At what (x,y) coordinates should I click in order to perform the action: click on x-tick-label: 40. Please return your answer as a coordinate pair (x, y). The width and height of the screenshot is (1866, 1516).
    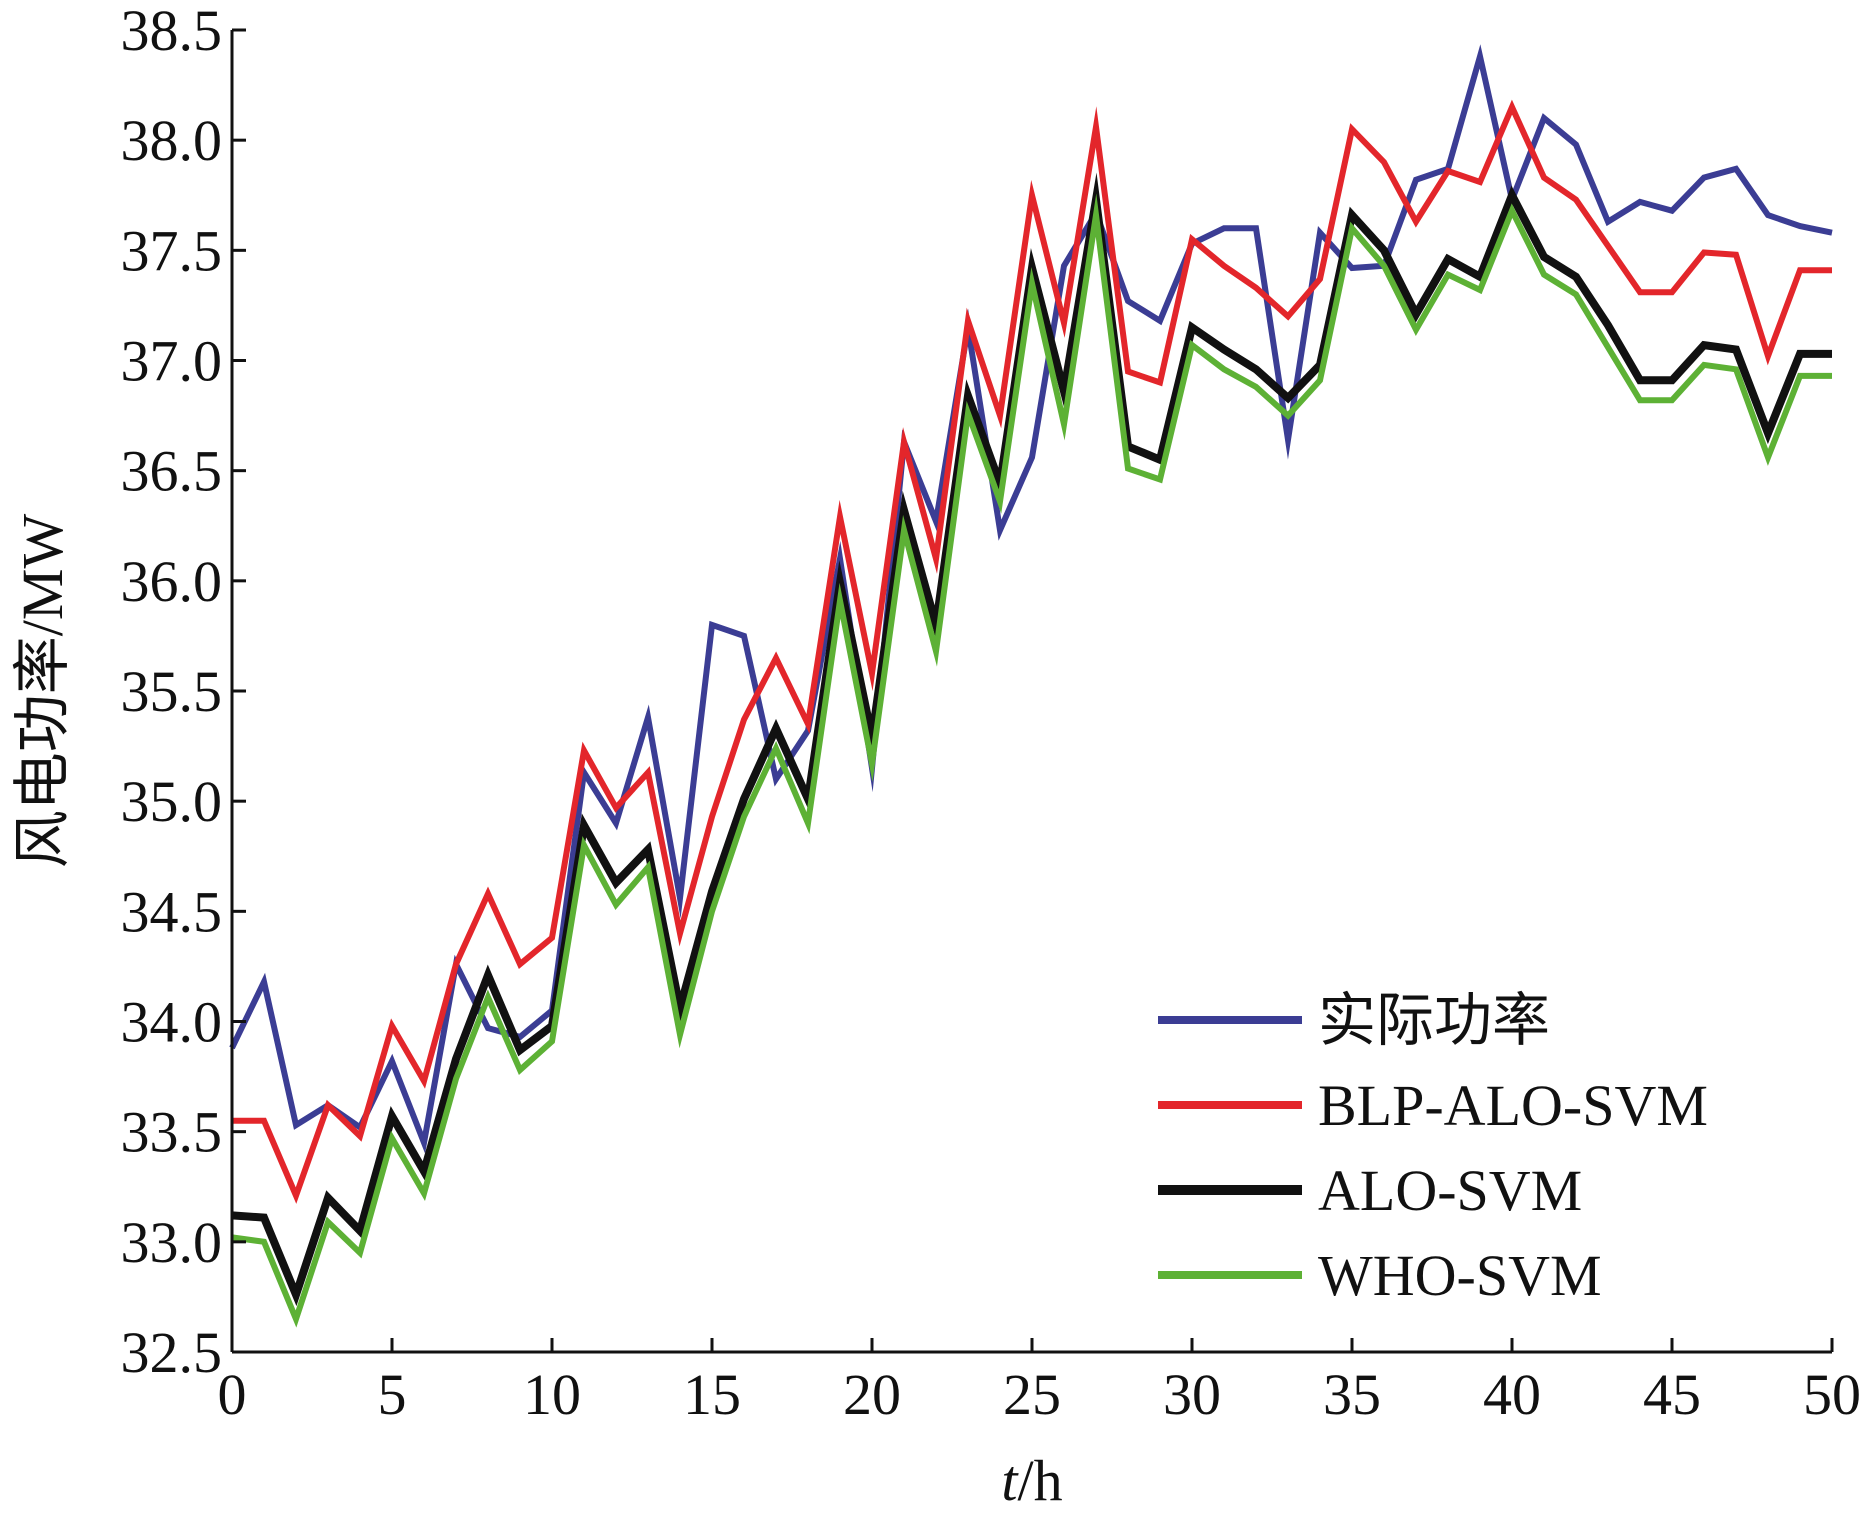
    Looking at the image, I should click on (1512, 1394).